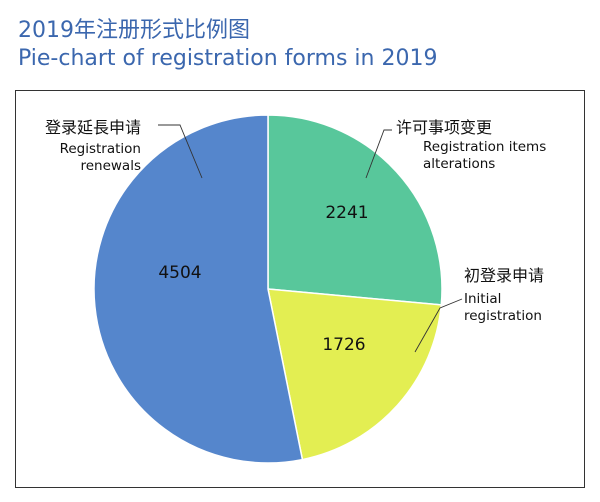  Describe the element at coordinates (346, 213) in the screenshot. I see `slice-value-label: 2241` at that location.